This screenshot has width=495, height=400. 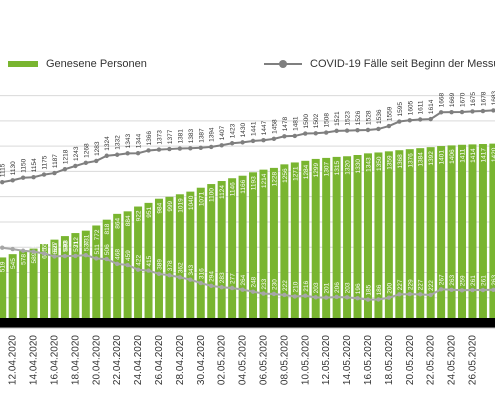 I want to click on bar-label-41: 1392, so click(x=431, y=158).